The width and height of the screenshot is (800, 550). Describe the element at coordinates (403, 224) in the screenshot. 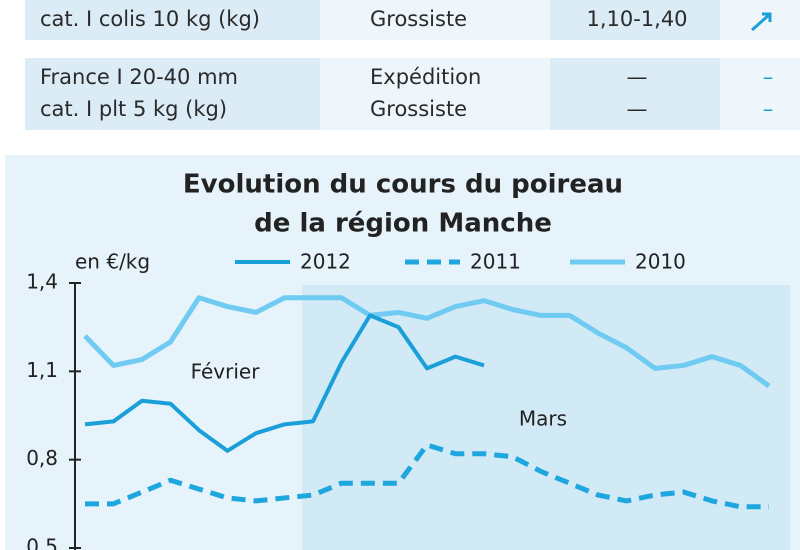

I see `chart-title: de la région Manche` at that location.